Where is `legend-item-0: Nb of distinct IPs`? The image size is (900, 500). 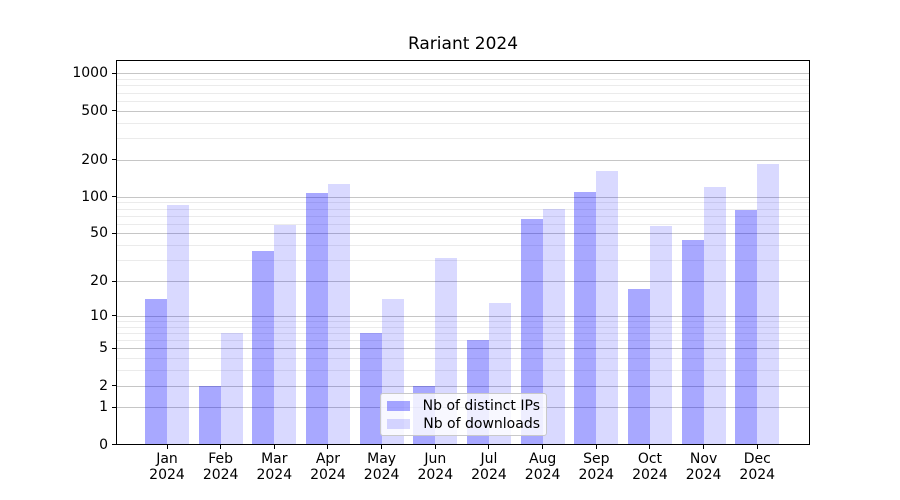 legend-item-0: Nb of distinct IPs is located at coordinates (463, 405).